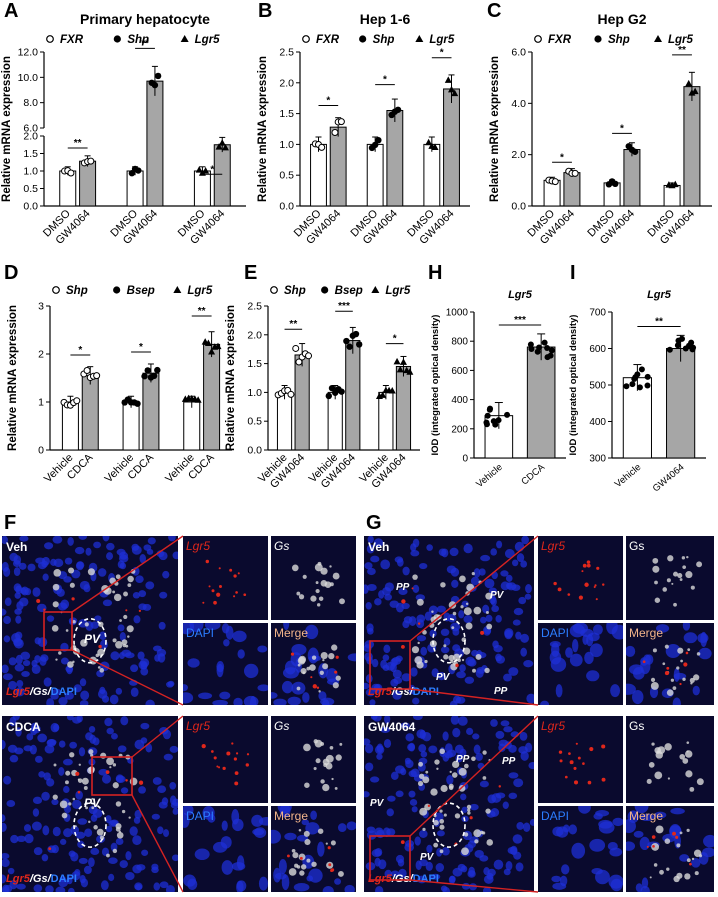 The width and height of the screenshot is (718, 897). Describe the element at coordinates (622, 128) in the screenshot. I see `significance-label: *` at that location.